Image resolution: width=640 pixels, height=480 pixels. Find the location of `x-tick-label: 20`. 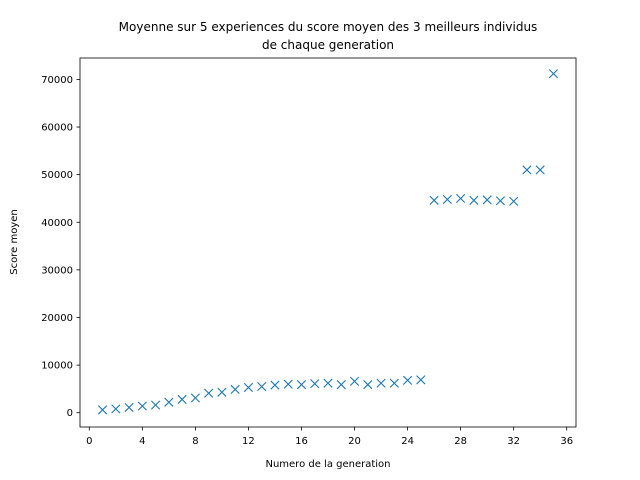

x-tick-label: 20 is located at coordinates (354, 441).